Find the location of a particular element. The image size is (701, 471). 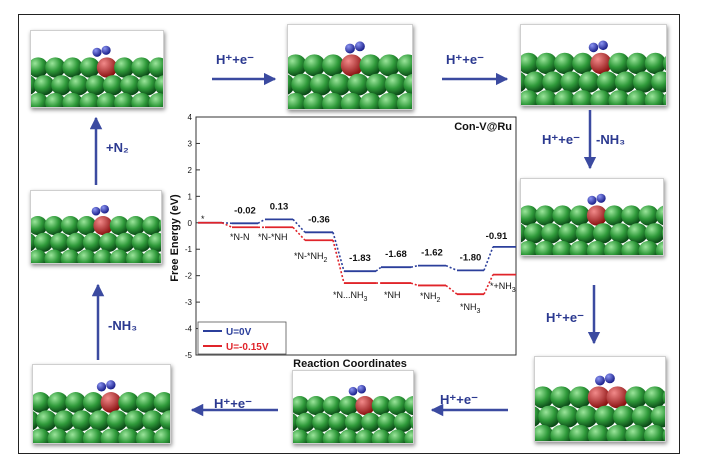

step-label-bottom-2: H⁺+e⁻ is located at coordinates (233, 403).